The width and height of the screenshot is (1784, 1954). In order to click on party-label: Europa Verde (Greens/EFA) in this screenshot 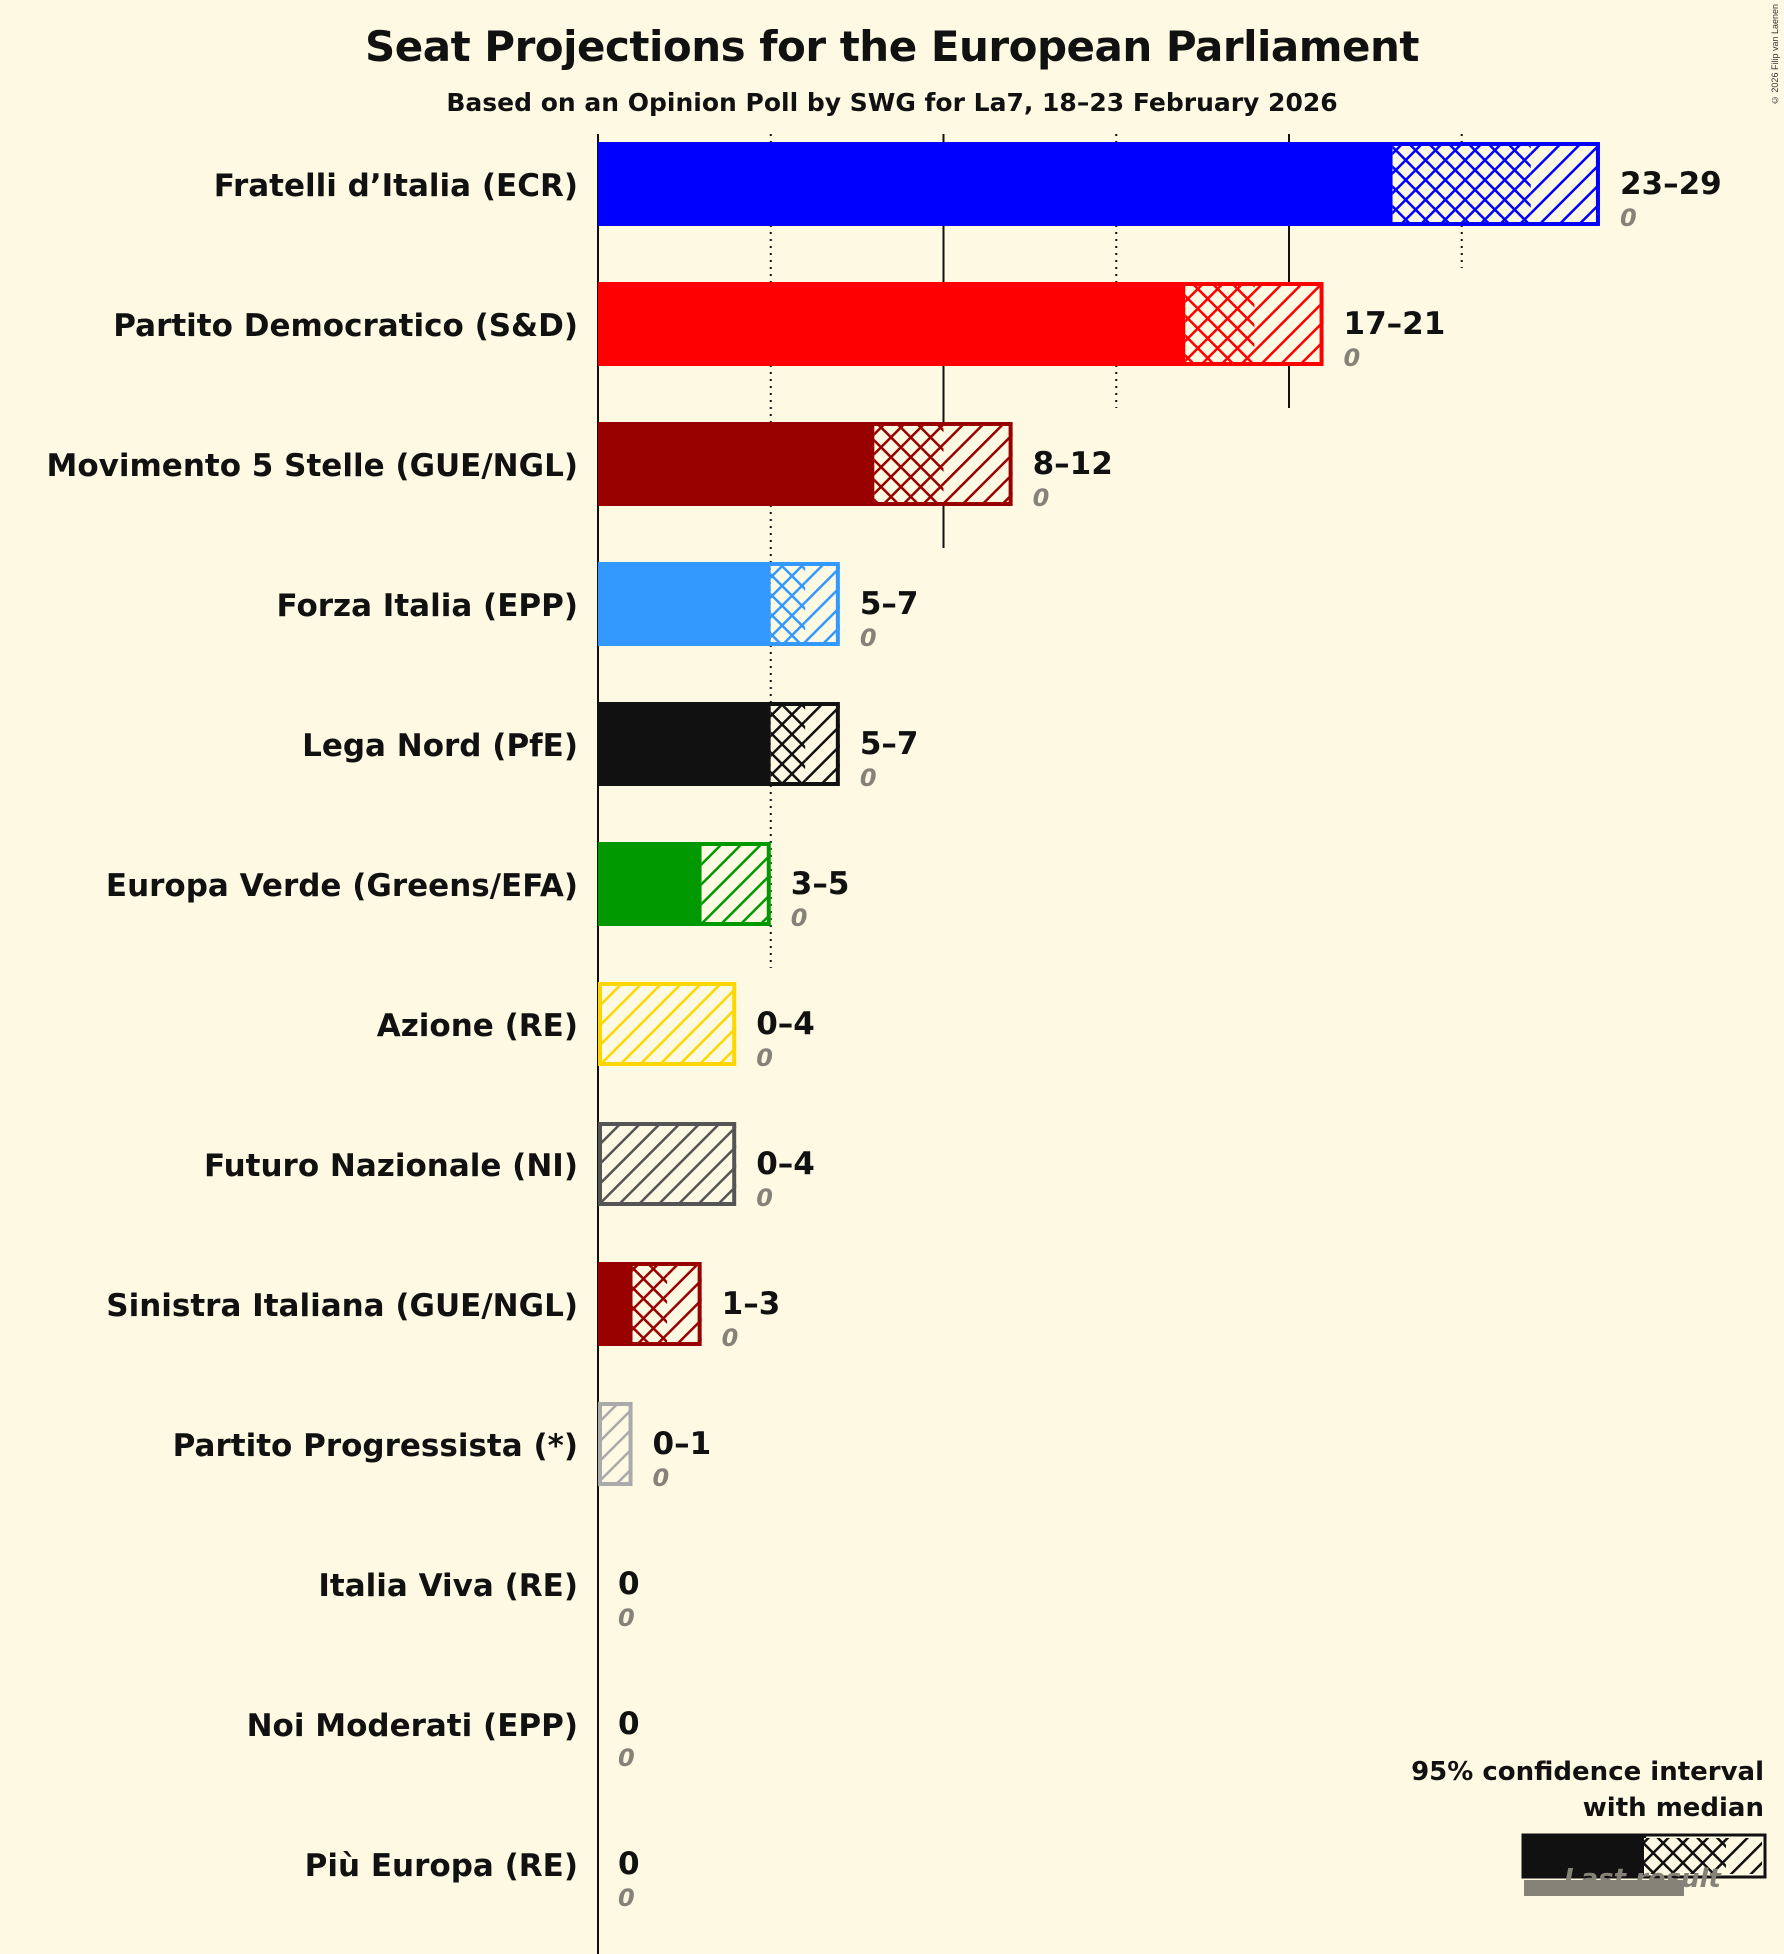, I will do `click(342, 886)`.